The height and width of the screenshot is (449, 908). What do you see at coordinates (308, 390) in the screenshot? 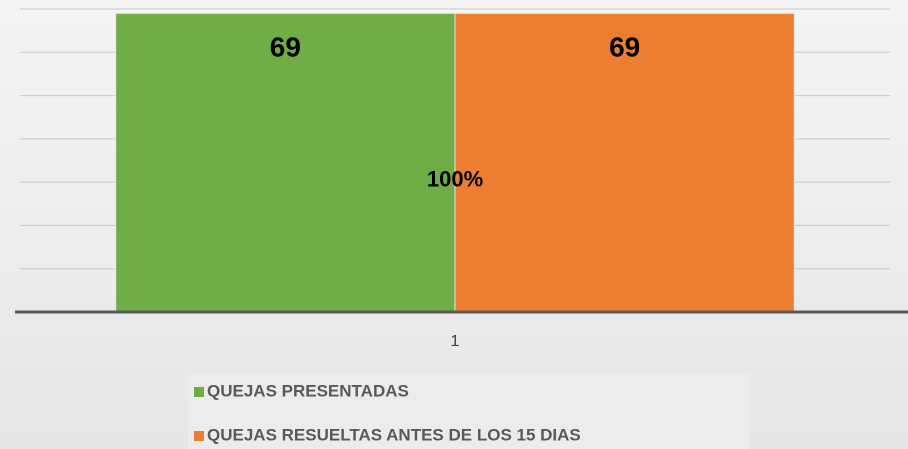
I see `legend-label: QUEJAS PRESENTADAS` at bounding box center [308, 390].